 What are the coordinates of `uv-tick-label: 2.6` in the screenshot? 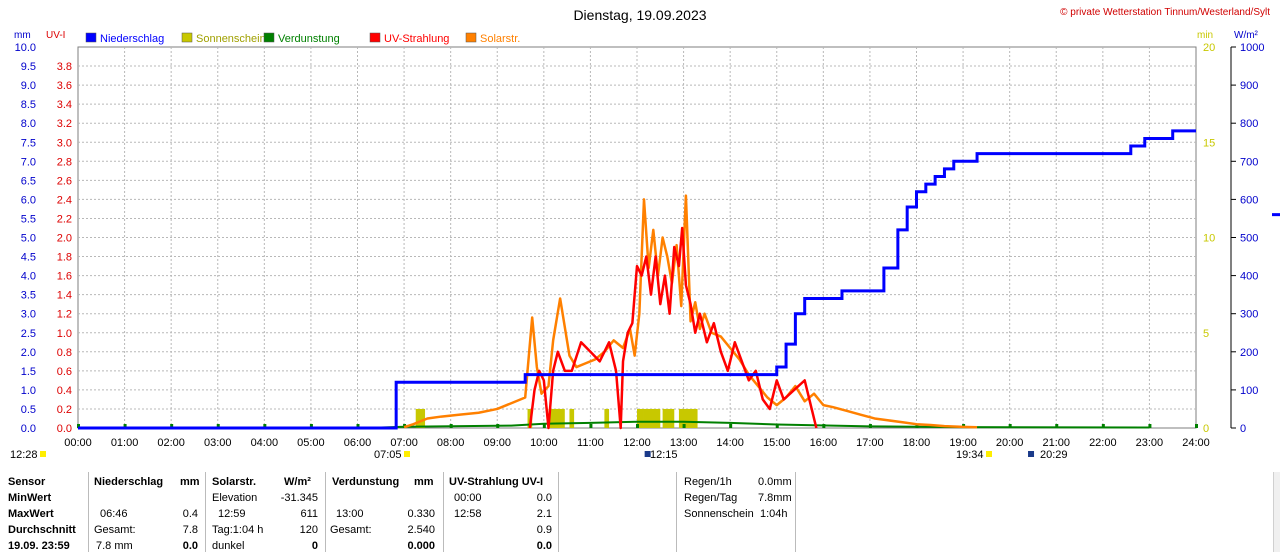 It's located at (64, 181).